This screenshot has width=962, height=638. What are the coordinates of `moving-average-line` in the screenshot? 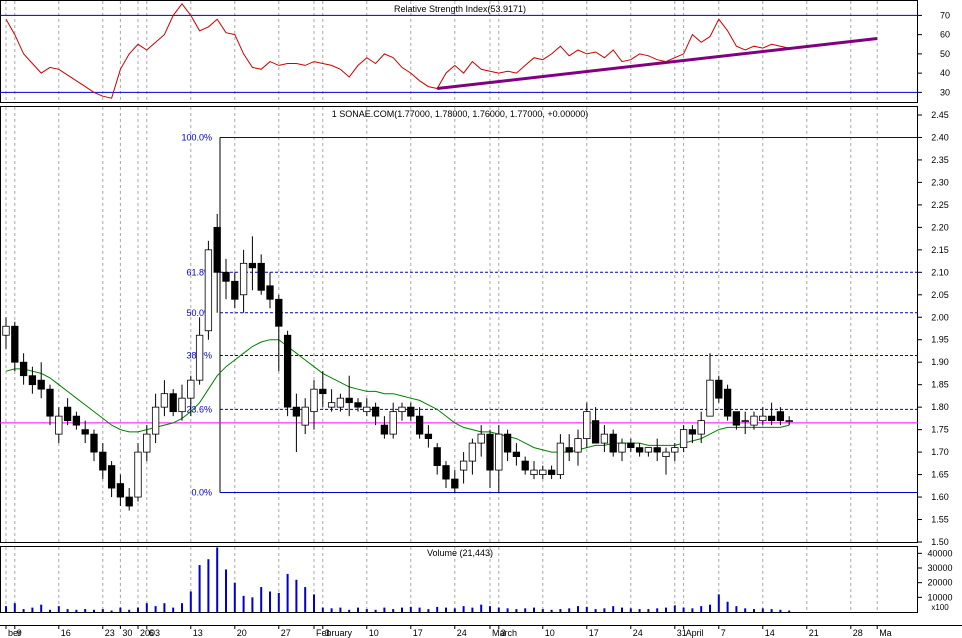 It's located at (397, 396).